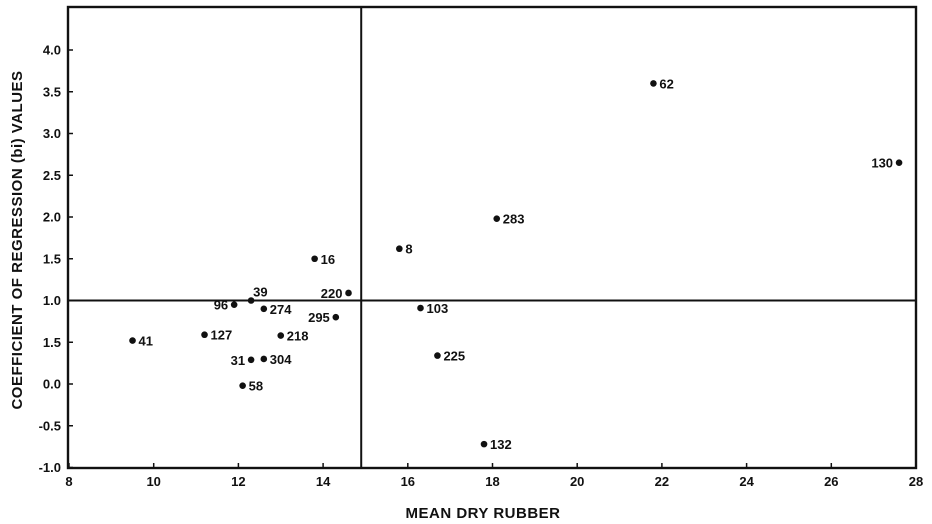 The width and height of the screenshot is (932, 524). Describe the element at coordinates (408, 249) in the screenshot. I see `point-label: 8` at that location.